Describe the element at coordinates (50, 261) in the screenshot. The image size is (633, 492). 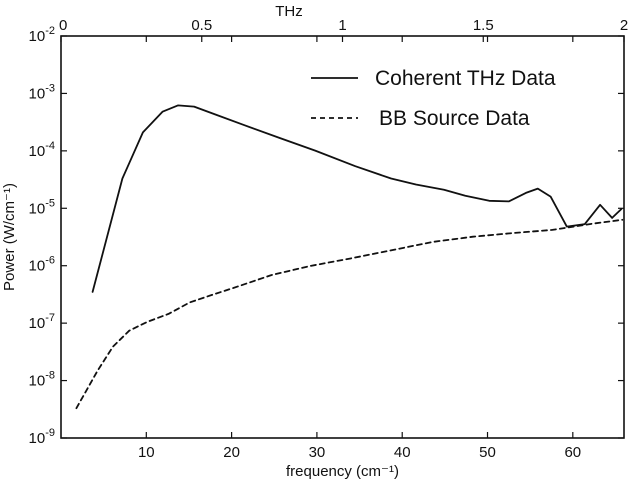
I see `y-tick-exponent: -6` at that location.